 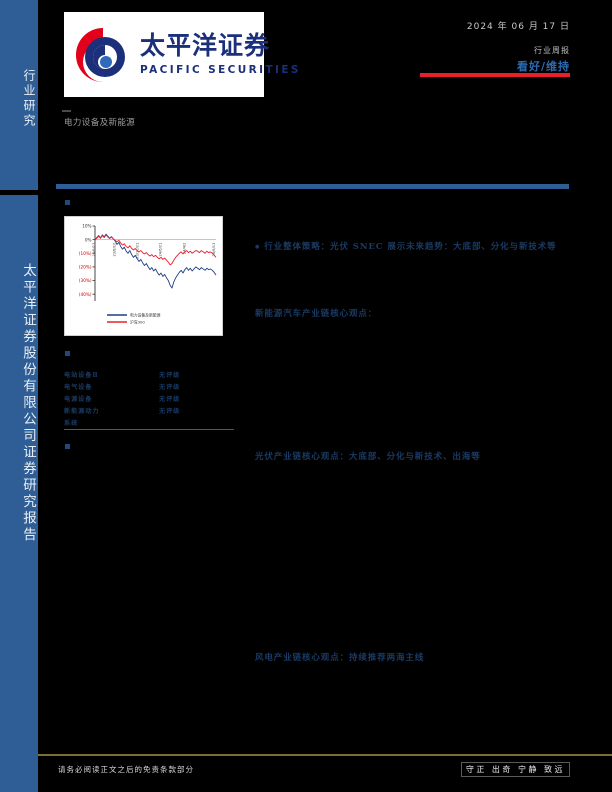 What do you see at coordinates (78, 387) in the screenshot?
I see `rating-row-name: 电气设备` at bounding box center [78, 387].